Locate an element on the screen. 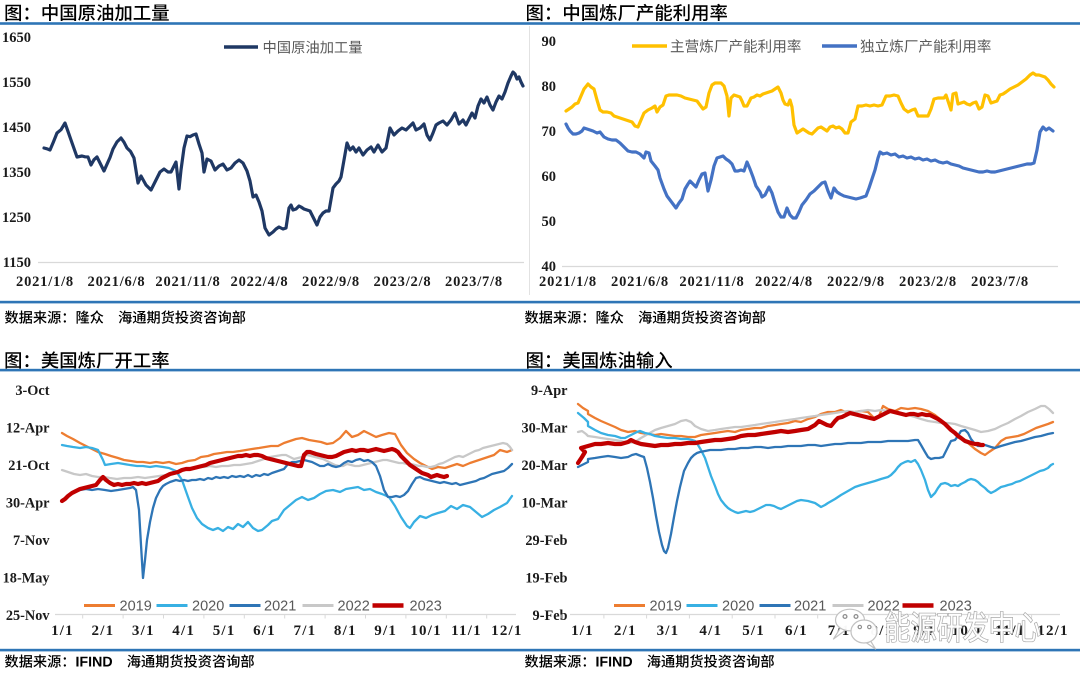 The width and height of the screenshot is (1080, 677). svg-text: 18-May is located at coordinates (27, 579).